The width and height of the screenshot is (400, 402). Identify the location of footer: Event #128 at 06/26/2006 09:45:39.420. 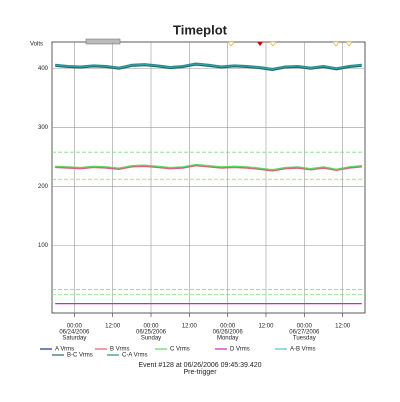
(200, 365).